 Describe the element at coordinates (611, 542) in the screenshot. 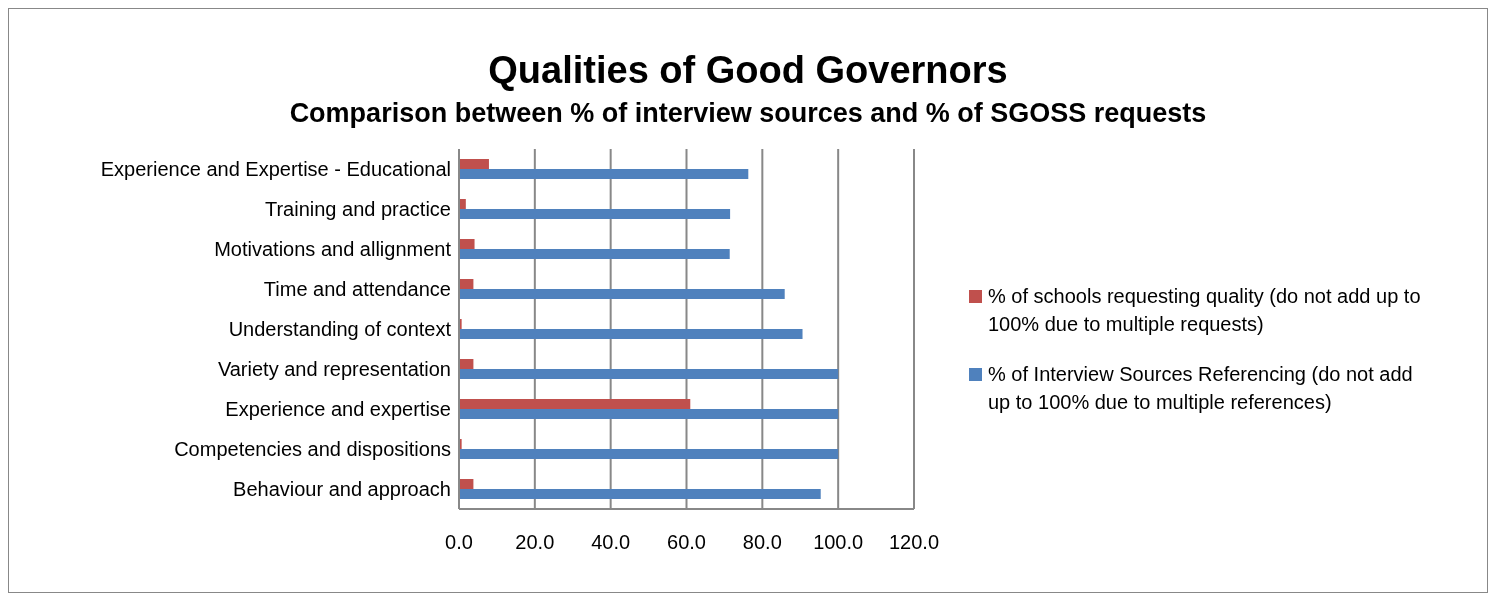

I see `x-tick-label: 40.0` at that location.